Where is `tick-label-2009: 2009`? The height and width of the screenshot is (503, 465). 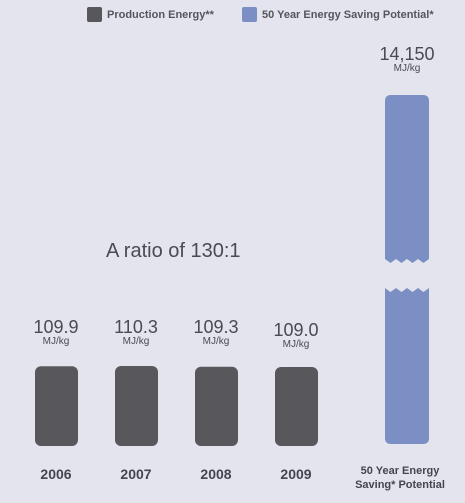 tick-label-2009: 2009 is located at coordinates (296, 474).